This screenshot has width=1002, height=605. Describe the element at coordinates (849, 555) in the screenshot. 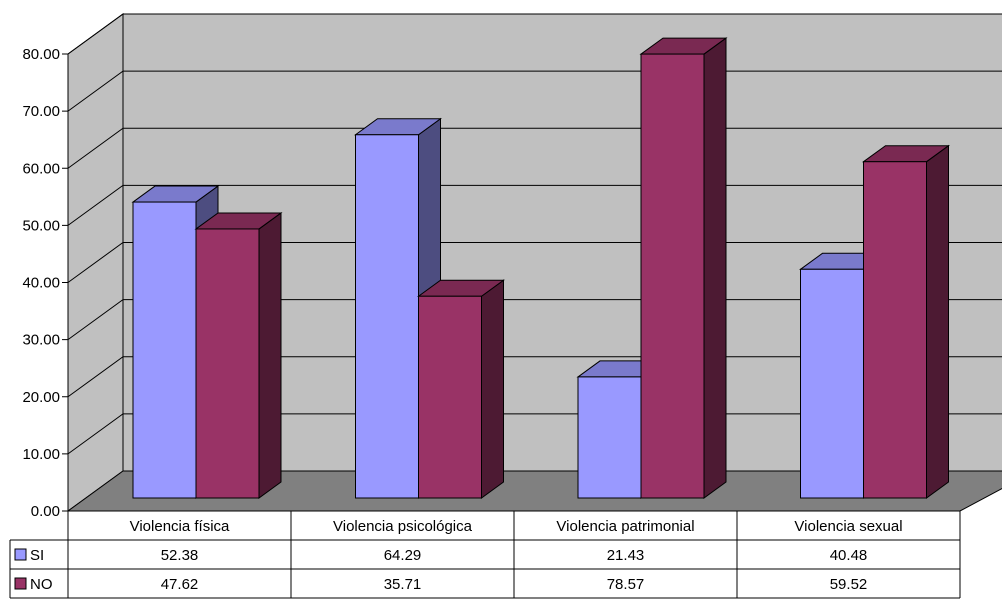

I see `table-value: 40.48` at that location.